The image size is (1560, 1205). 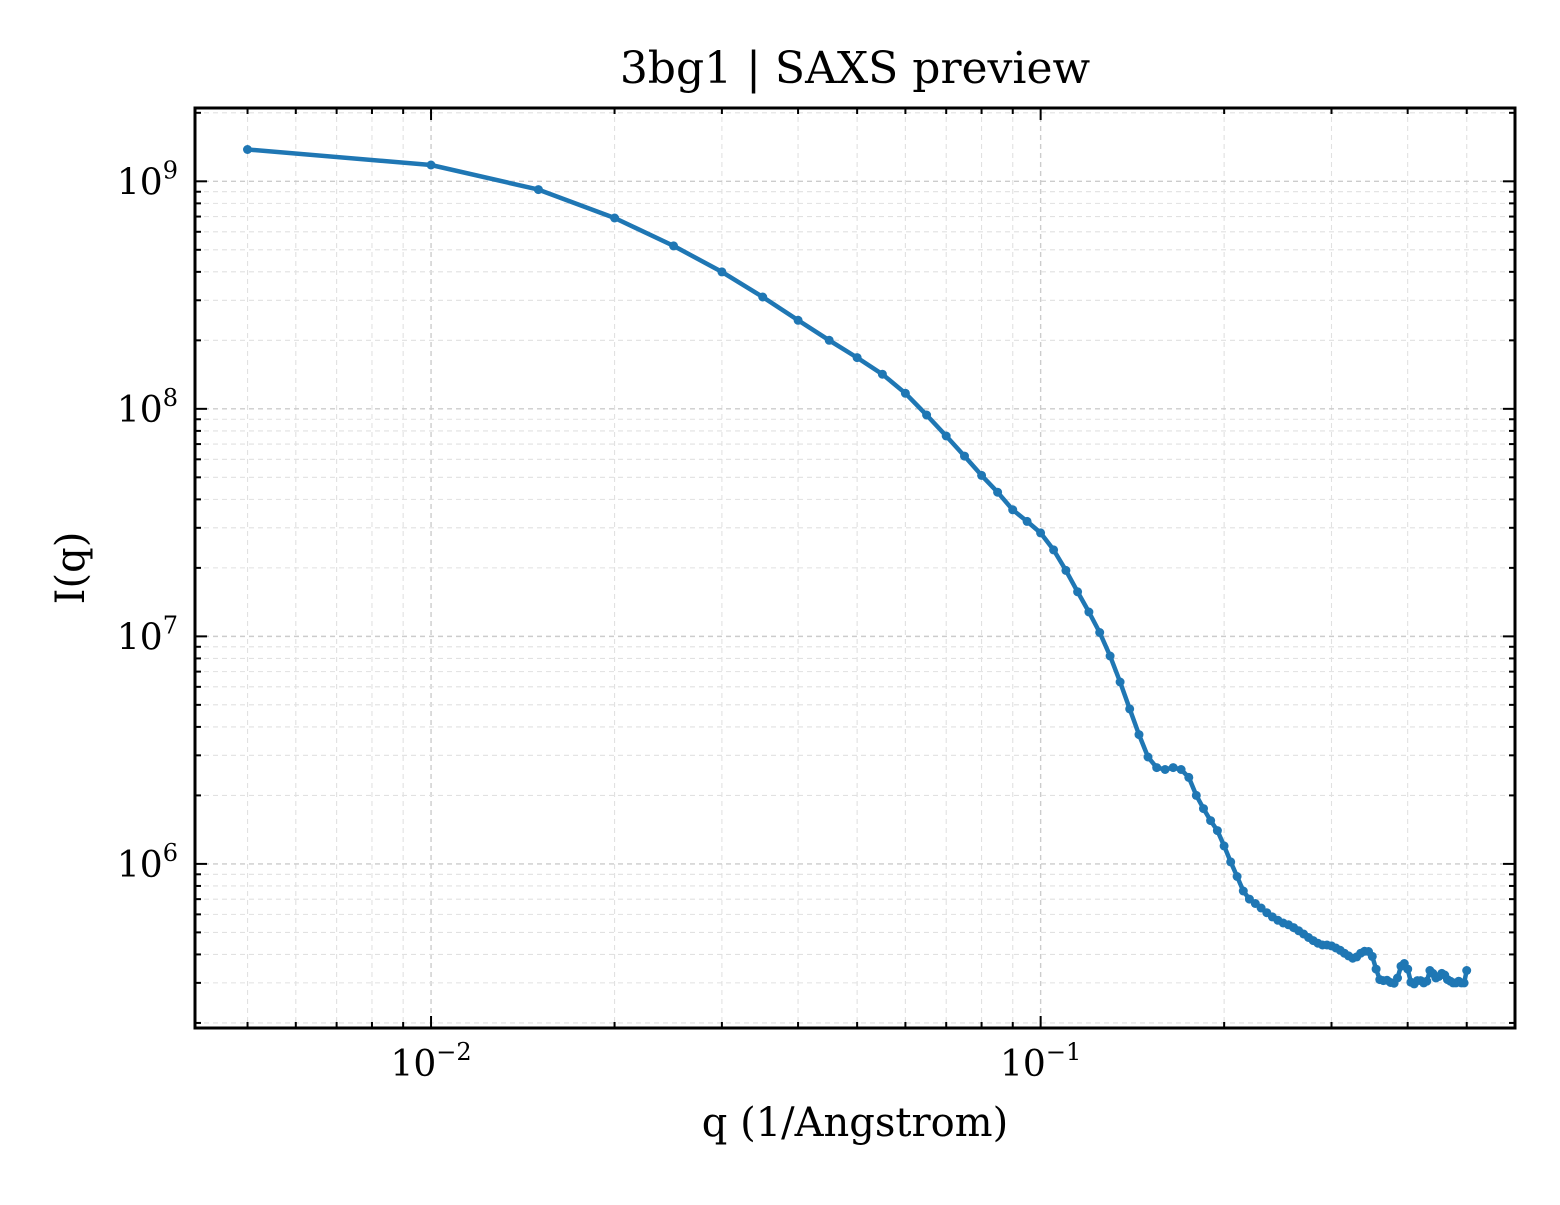 I want to click on chart-title: 3bg1 | SAXS preview, so click(x=855, y=68).